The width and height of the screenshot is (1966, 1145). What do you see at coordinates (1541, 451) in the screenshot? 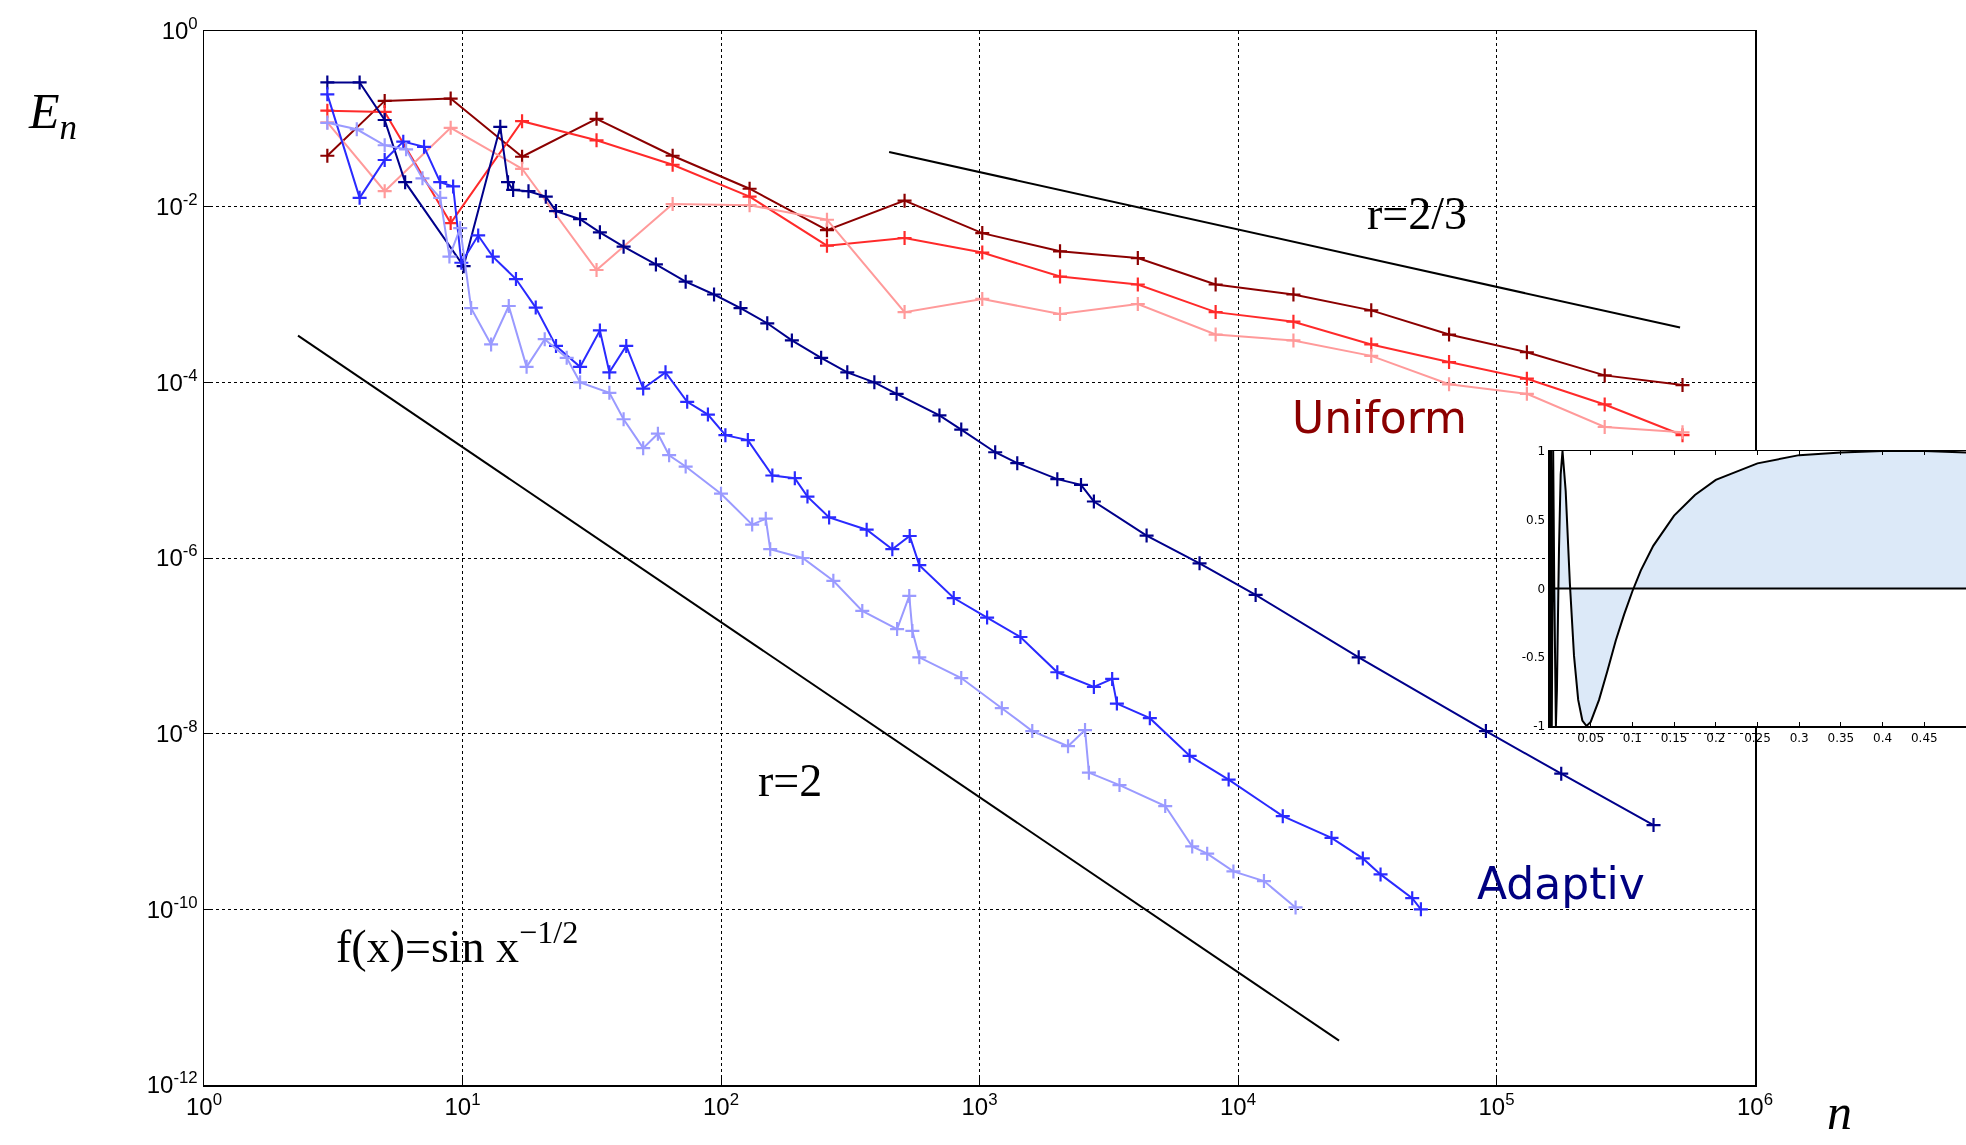
I see `y-tick-label: 1` at bounding box center [1541, 451].